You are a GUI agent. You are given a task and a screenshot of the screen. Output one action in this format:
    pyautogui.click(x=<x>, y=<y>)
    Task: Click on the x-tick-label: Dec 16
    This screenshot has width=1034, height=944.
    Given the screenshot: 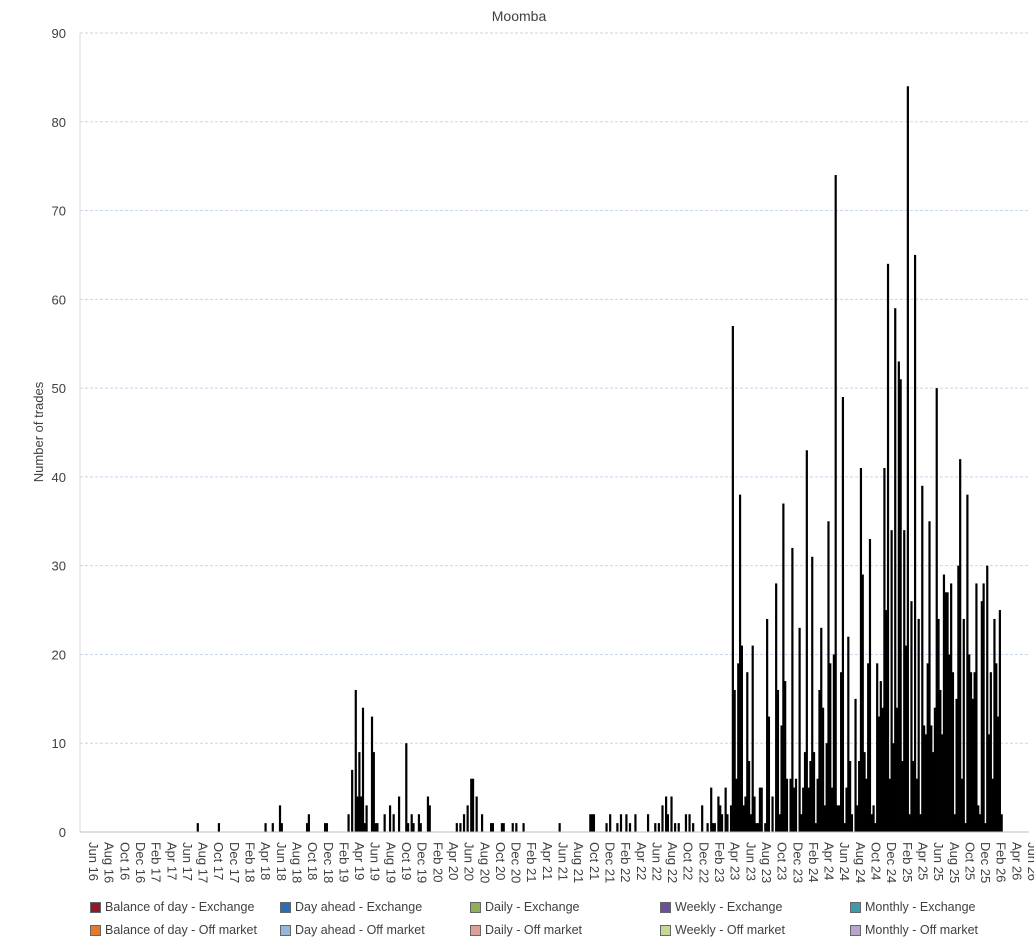 What is the action you would take?
    pyautogui.click(x=140, y=862)
    